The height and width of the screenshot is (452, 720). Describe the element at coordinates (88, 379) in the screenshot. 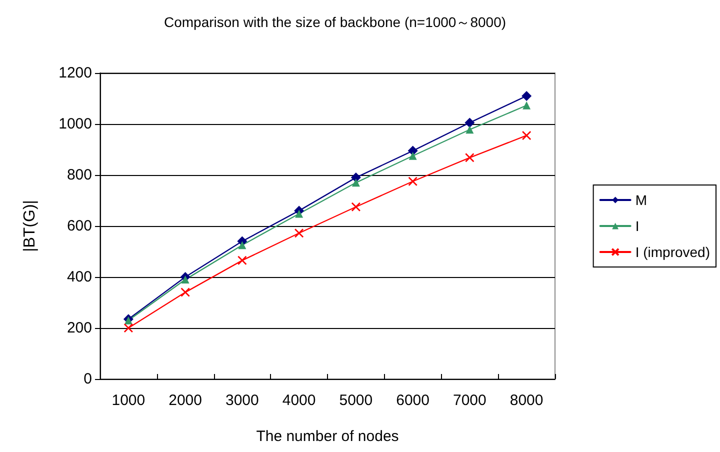

I see `y-tick-label: 0` at that location.